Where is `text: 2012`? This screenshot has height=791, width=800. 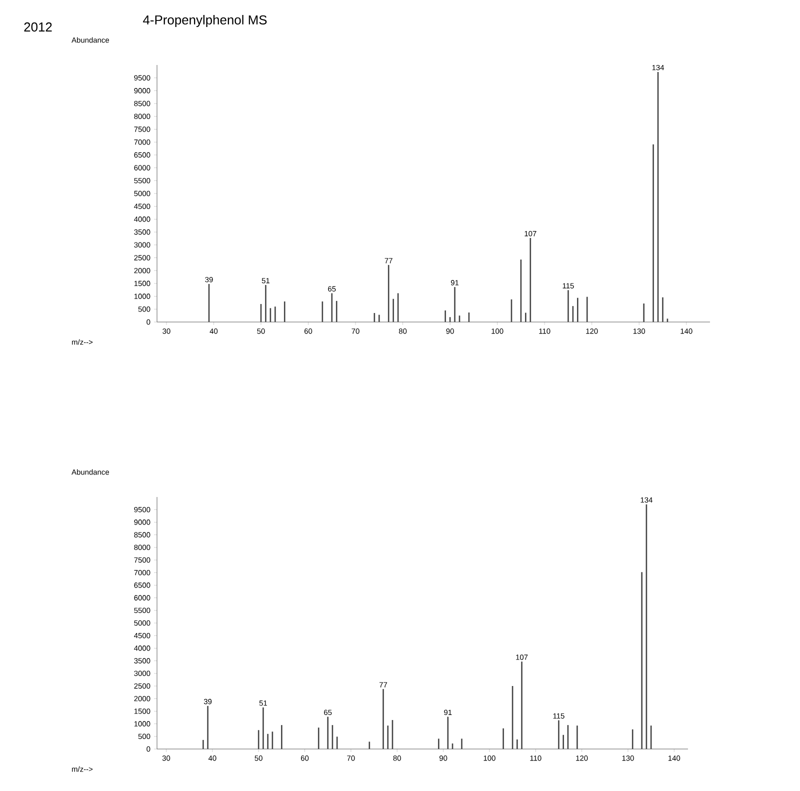 text: 2012 is located at coordinates (38, 27).